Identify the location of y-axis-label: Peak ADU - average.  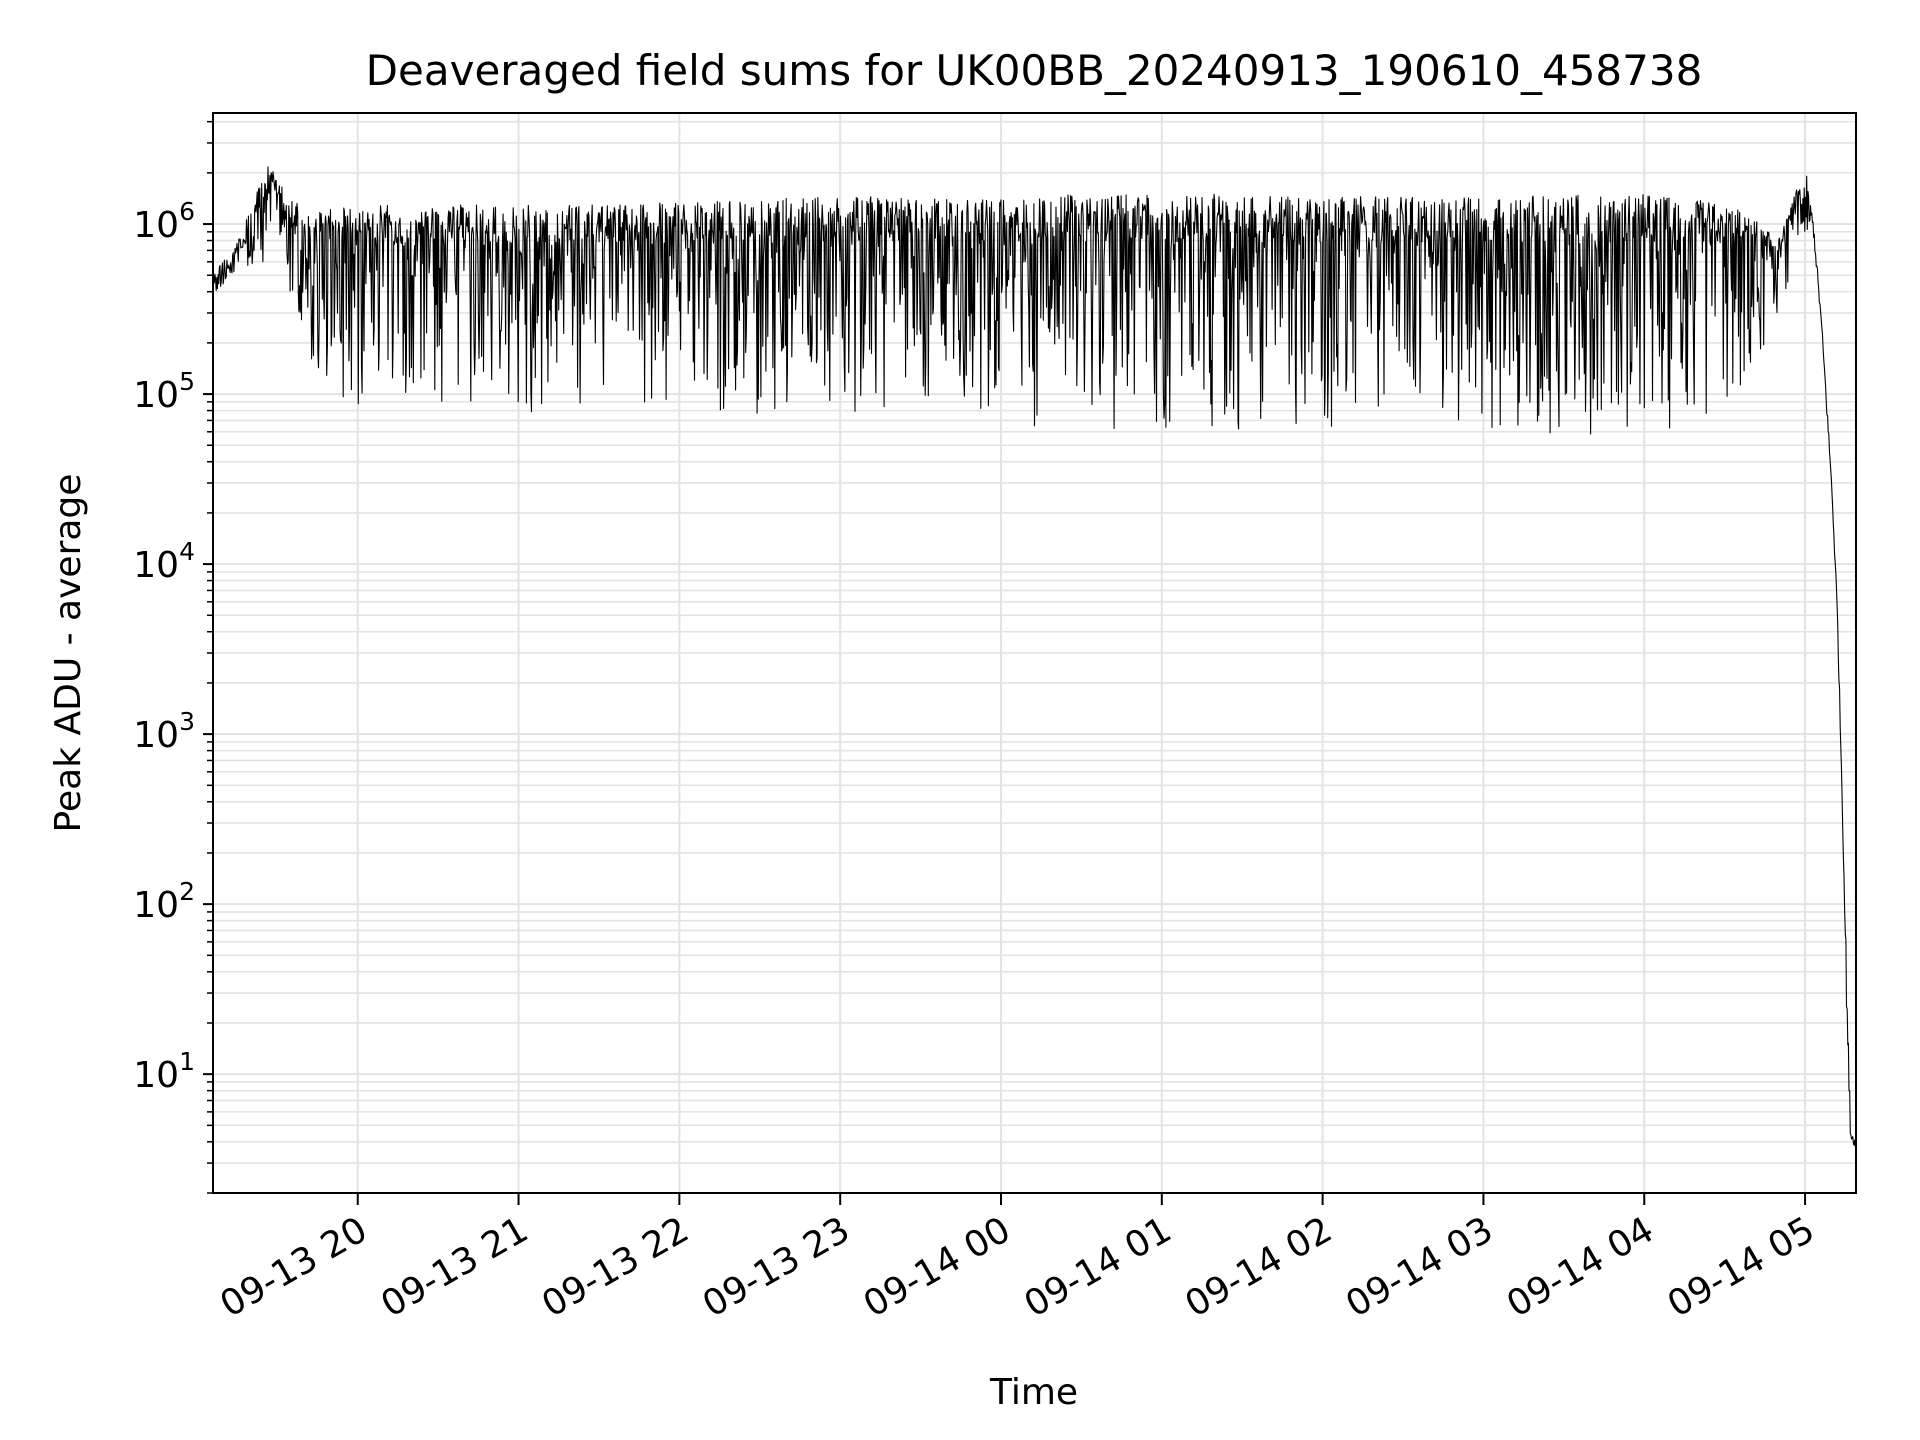
(68, 653).